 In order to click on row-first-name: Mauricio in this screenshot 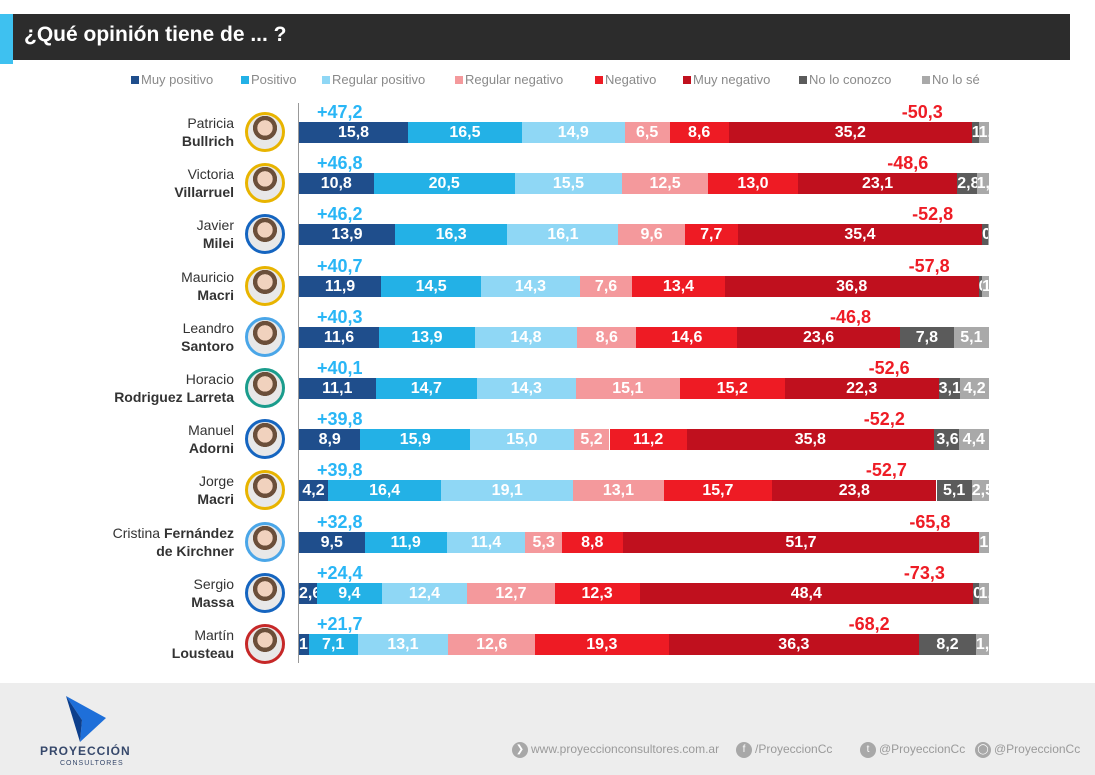, I will do `click(207, 276)`.